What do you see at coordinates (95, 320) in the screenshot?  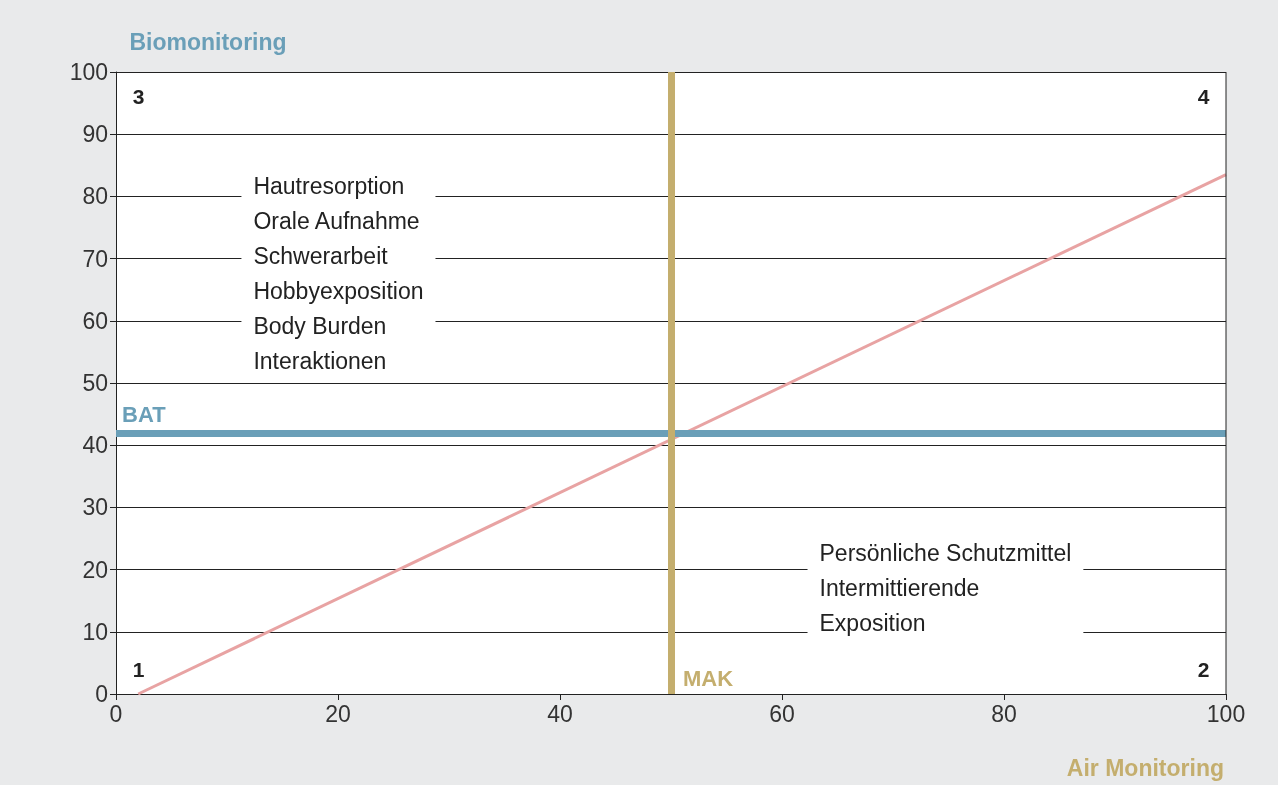 I see `y-tick-label: 60` at bounding box center [95, 320].